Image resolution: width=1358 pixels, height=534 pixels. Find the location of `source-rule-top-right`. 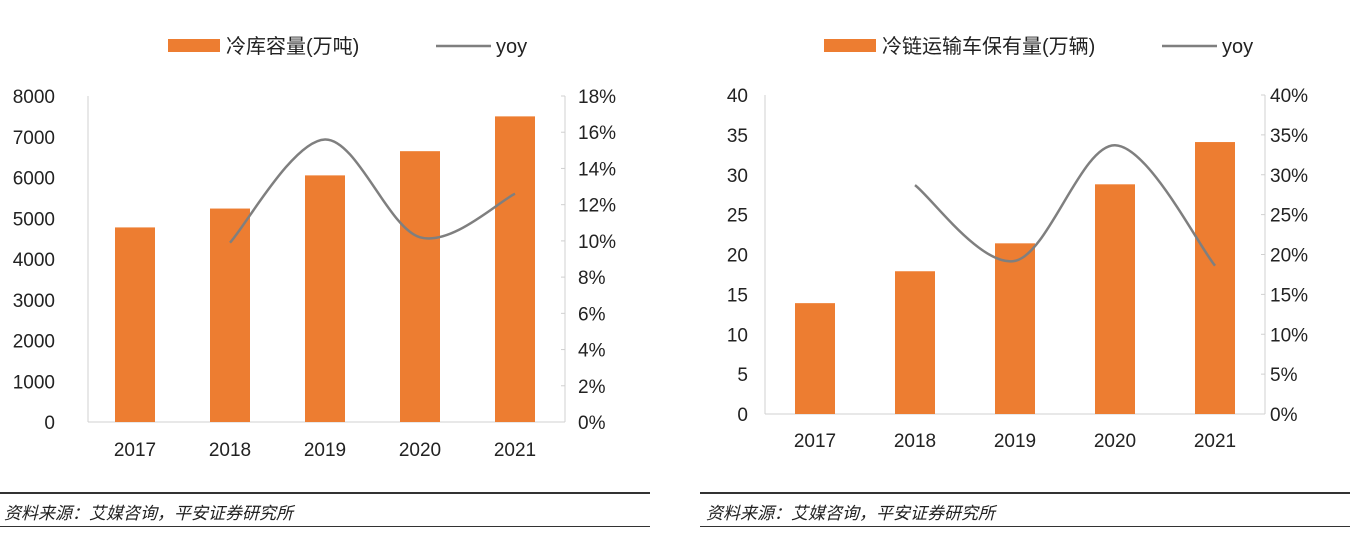

source-rule-top-right is located at coordinates (1025, 493).